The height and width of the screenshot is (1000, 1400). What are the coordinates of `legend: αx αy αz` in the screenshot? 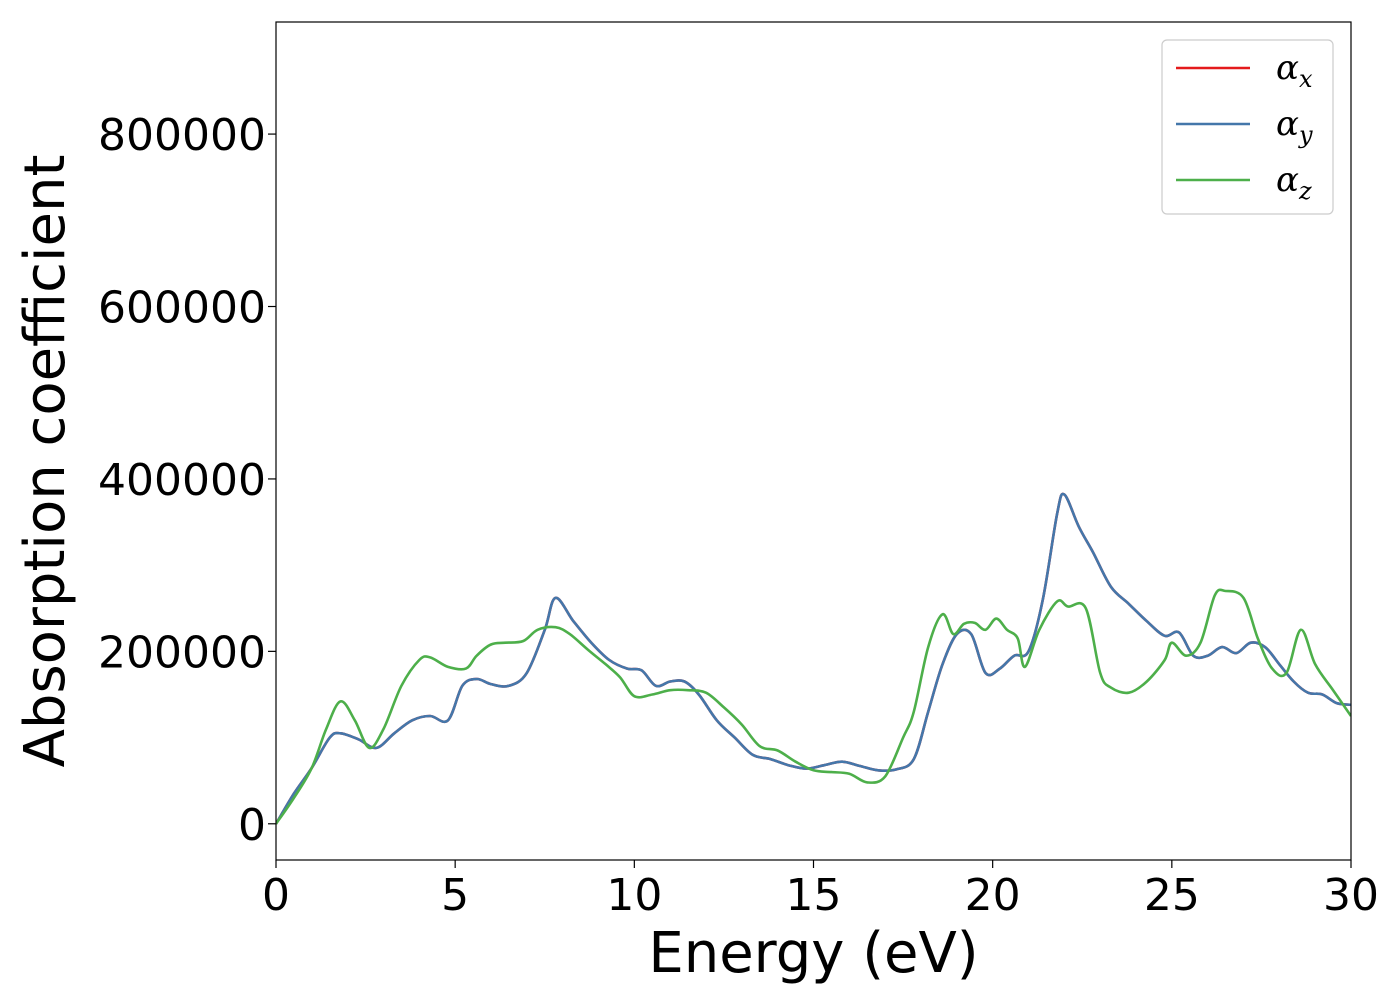 It's located at (1247, 127).